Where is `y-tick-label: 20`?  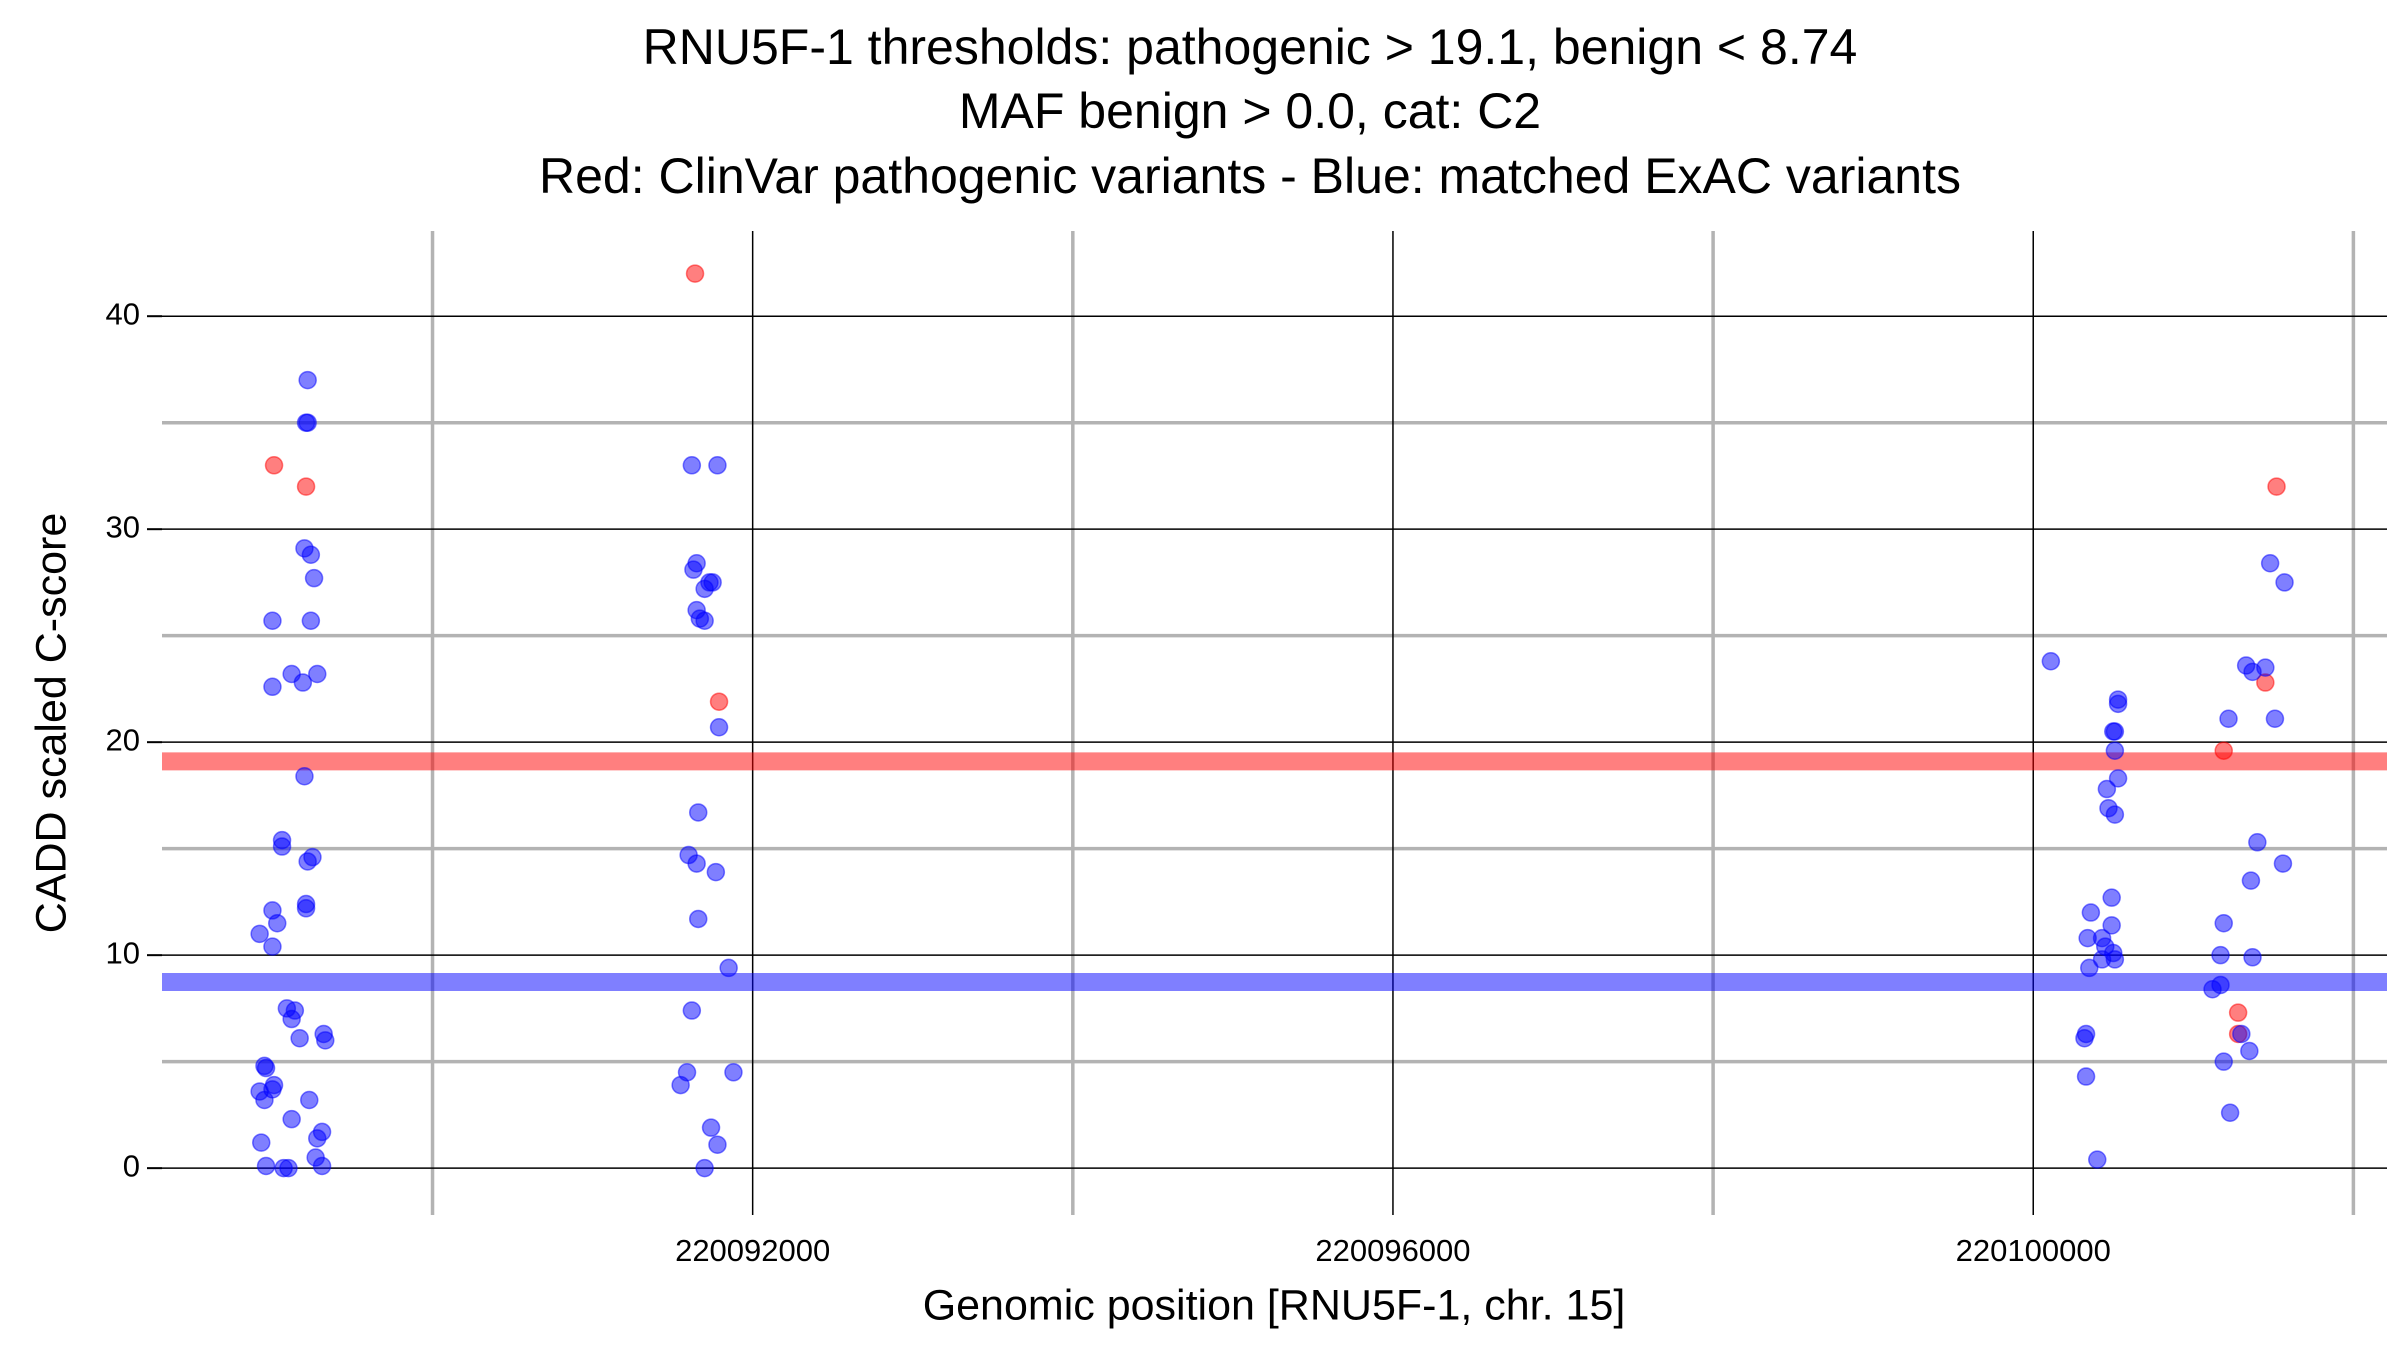
y-tick-label: 20 is located at coordinates (123, 739).